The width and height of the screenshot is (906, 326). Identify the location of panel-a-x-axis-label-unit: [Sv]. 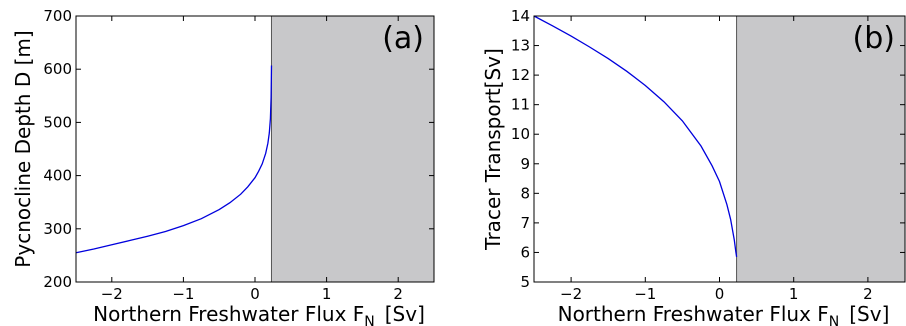
(405, 314).